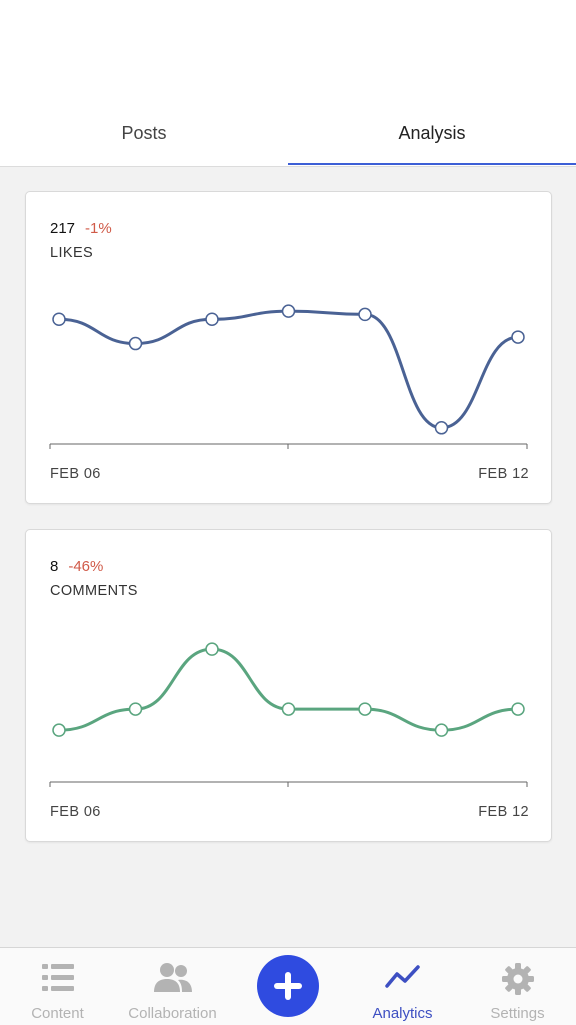 The image size is (576, 1025). What do you see at coordinates (75, 812) in the screenshot?
I see `comments-axis-start-label: FEB 06` at bounding box center [75, 812].